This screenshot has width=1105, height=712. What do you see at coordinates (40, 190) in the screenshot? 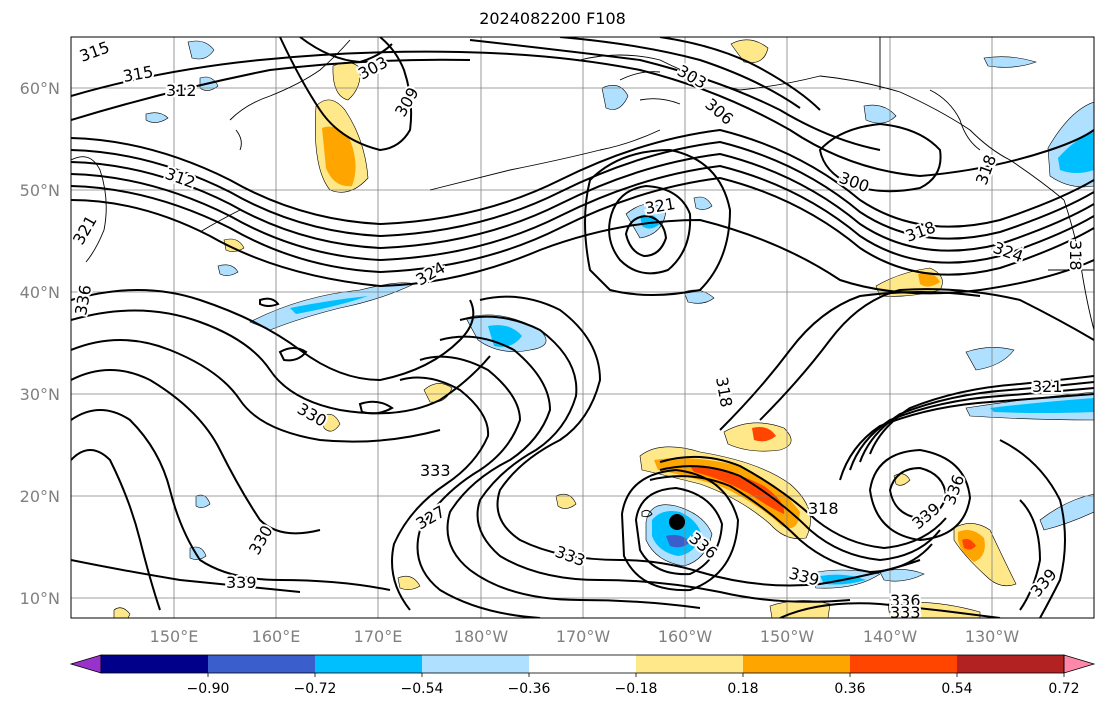
I see `lat-label: 50°N` at bounding box center [40, 190].